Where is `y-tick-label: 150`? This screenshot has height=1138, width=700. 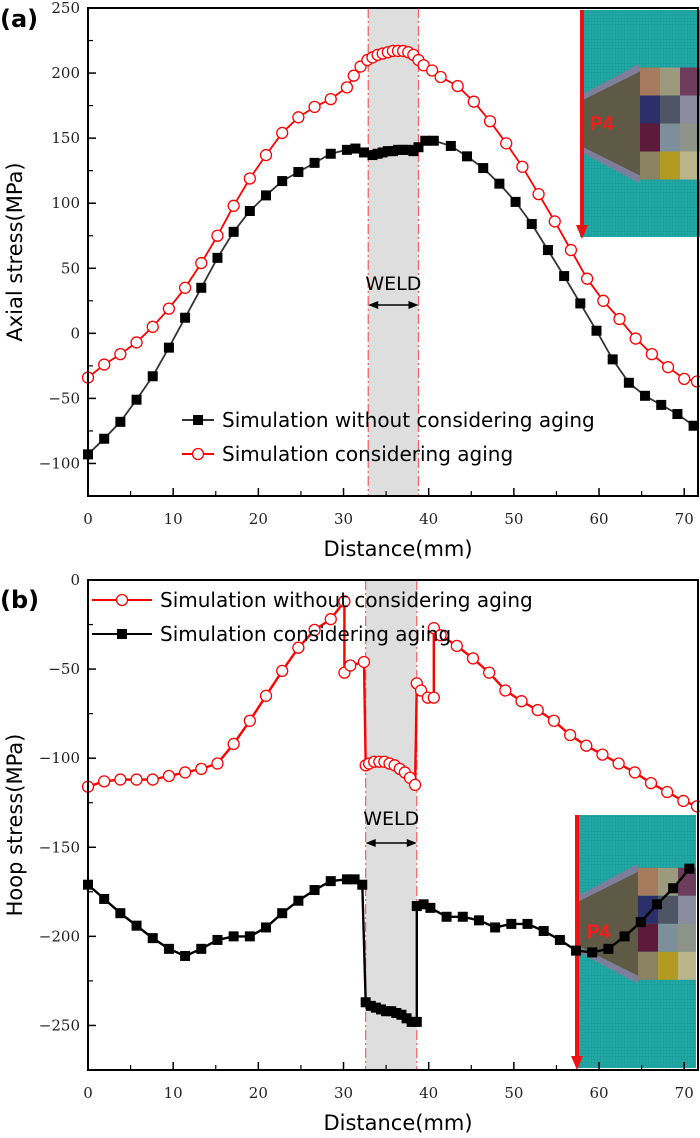 y-tick-label: 150 is located at coordinates (65, 138).